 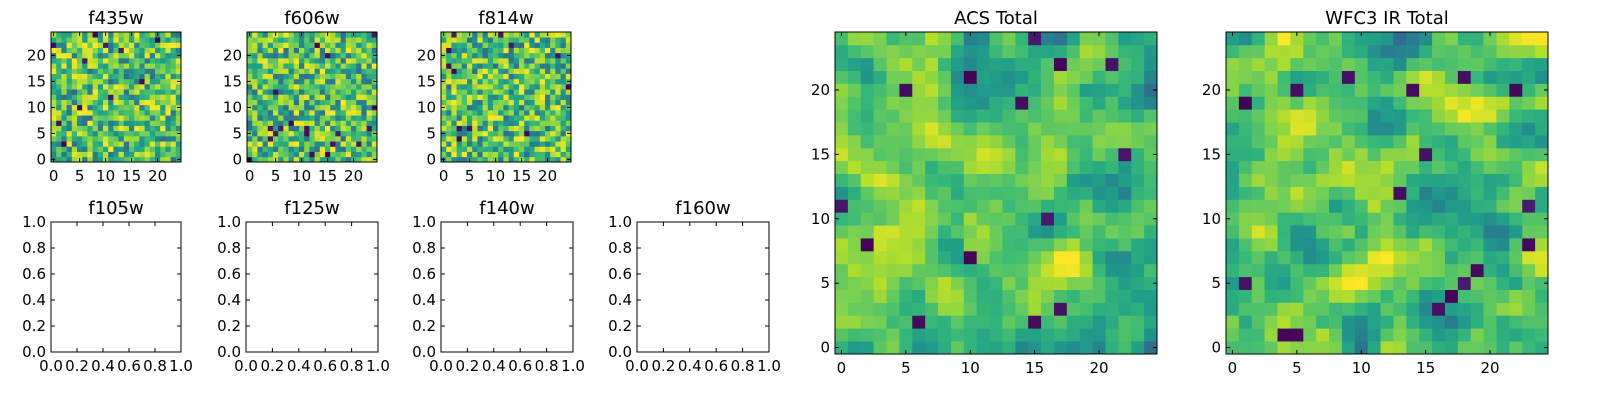 I want to click on y-tick-label: 0.2, so click(x=34, y=326).